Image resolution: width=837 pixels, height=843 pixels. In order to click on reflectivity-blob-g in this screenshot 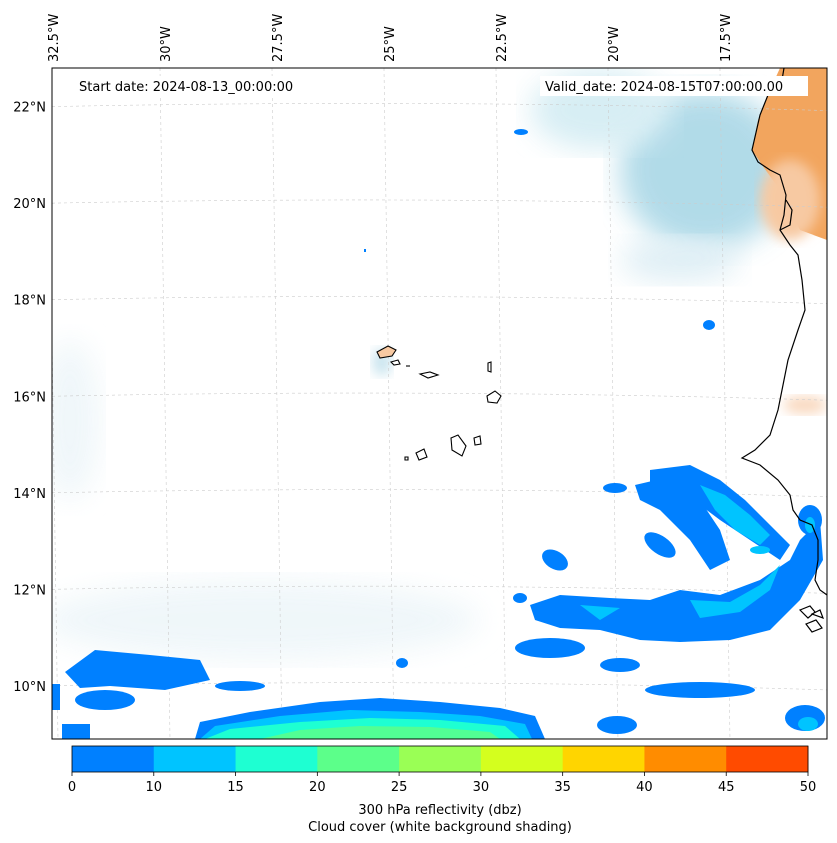, I will do `click(700, 690)`.